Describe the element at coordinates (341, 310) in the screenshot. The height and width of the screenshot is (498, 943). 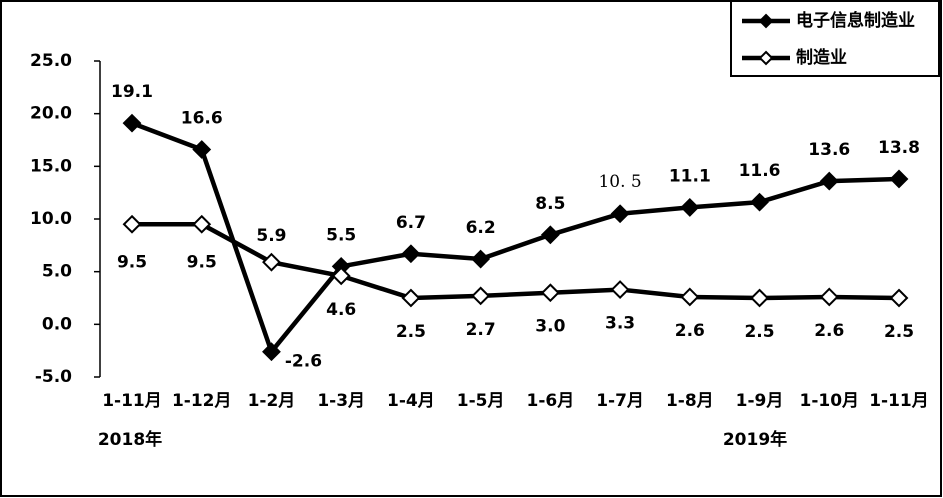
I see `data-label: 4.6` at that location.